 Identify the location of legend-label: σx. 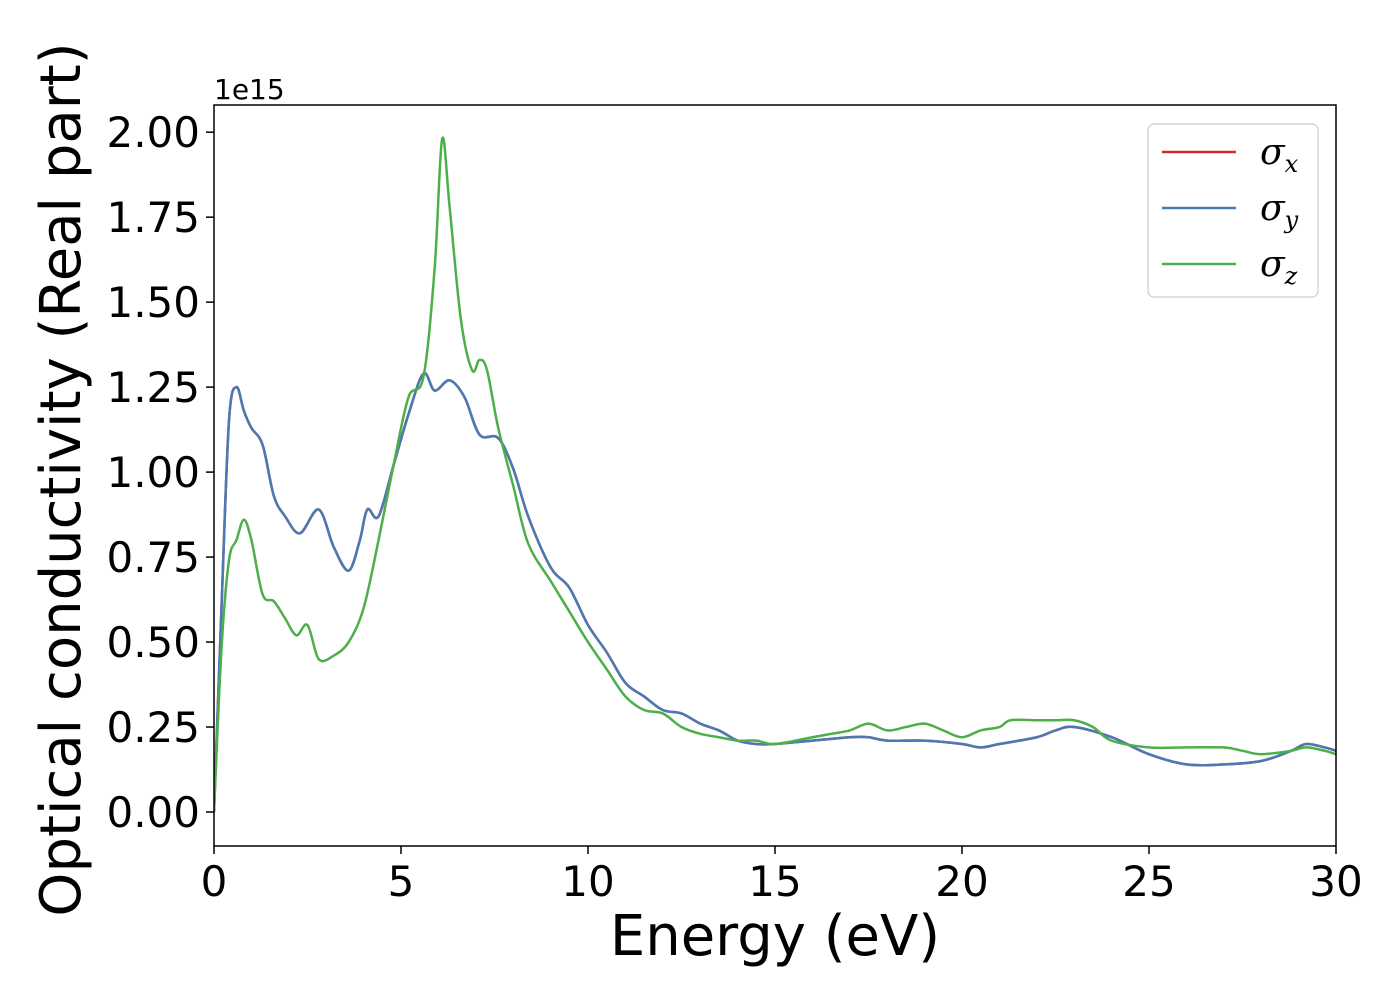
(1279, 155).